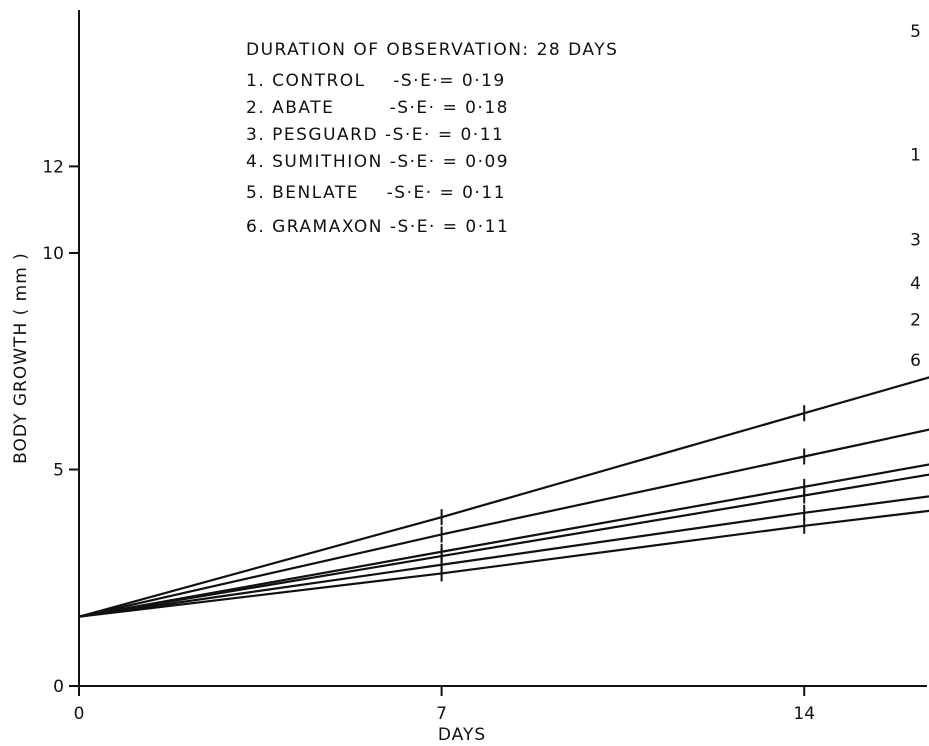  Describe the element at coordinates (915, 32) in the screenshot. I see `line-label-5: 5` at that location.